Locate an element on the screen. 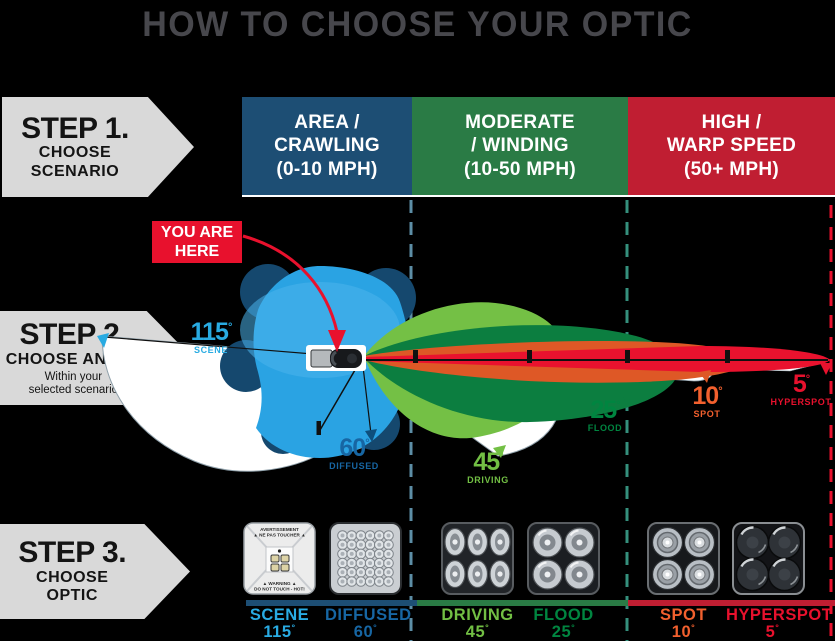 The width and height of the screenshot is (835, 641). angle-label-60-diffused: 60° DIFFUSED is located at coordinates (354, 453).